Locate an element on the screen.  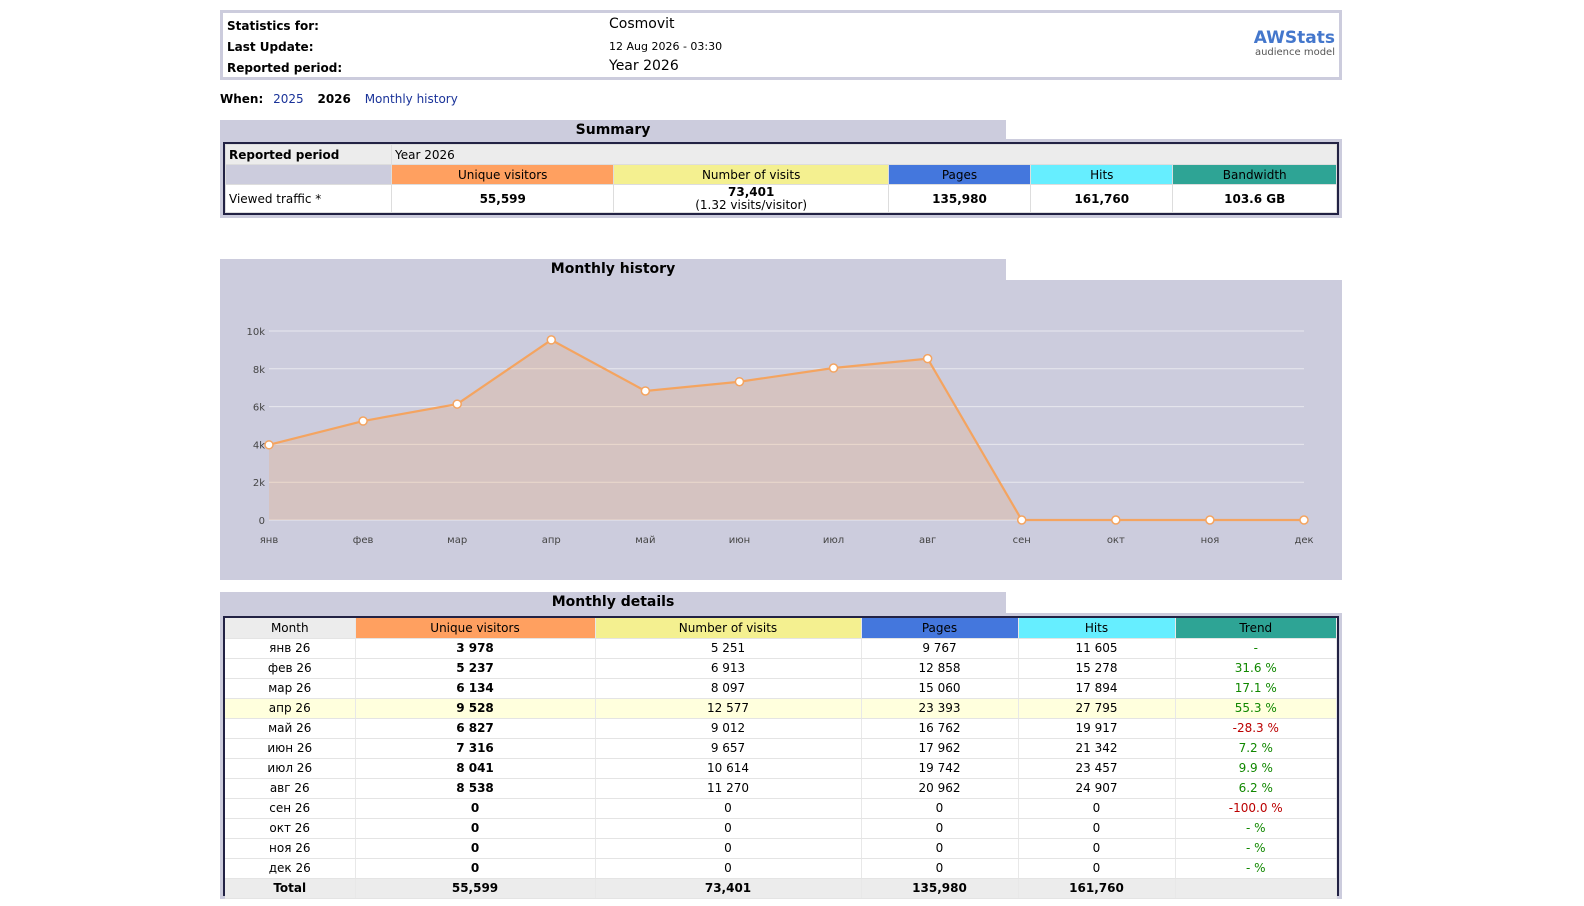
visits-cell: 11 270 is located at coordinates (728, 788).